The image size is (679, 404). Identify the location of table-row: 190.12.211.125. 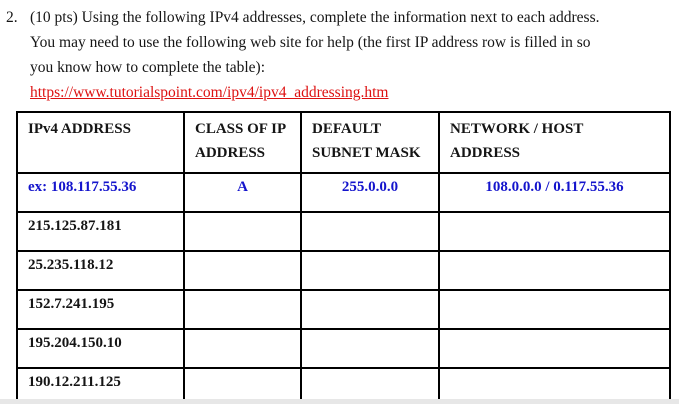
(343, 385).